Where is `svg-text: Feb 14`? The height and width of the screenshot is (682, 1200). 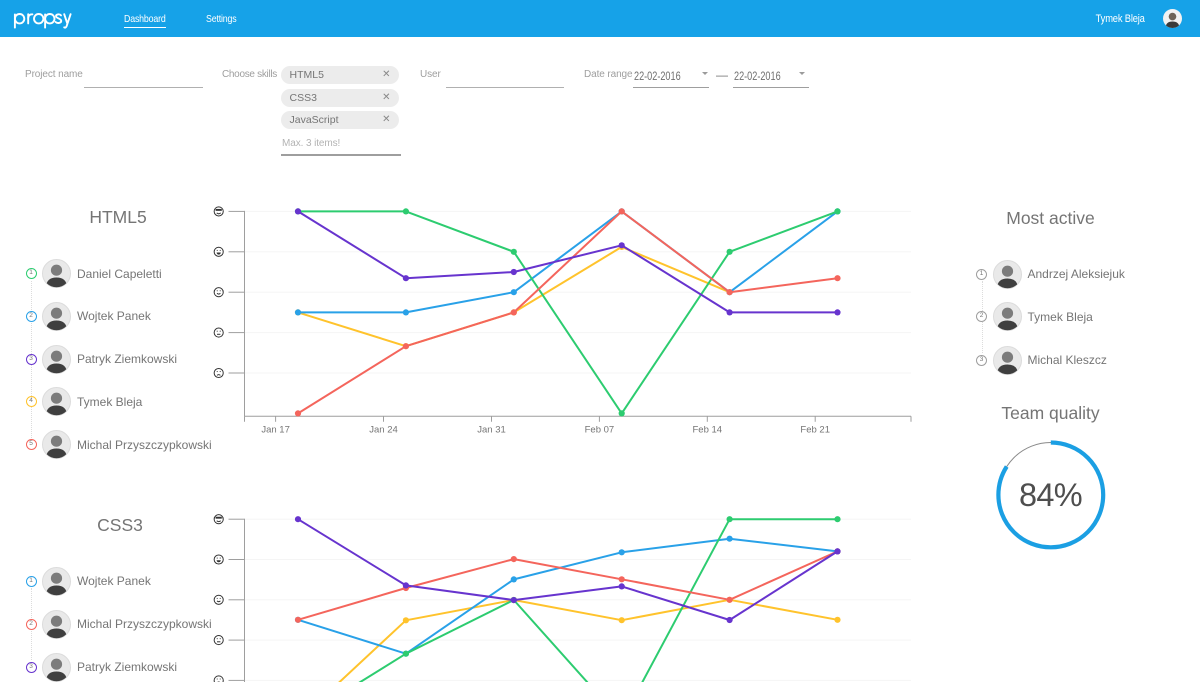
svg-text: Feb 14 is located at coordinates (708, 430).